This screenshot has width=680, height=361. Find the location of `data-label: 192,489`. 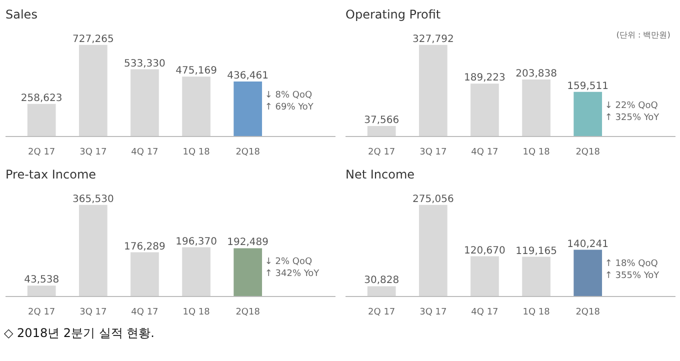

data-label: 192,489 is located at coordinates (248, 242).